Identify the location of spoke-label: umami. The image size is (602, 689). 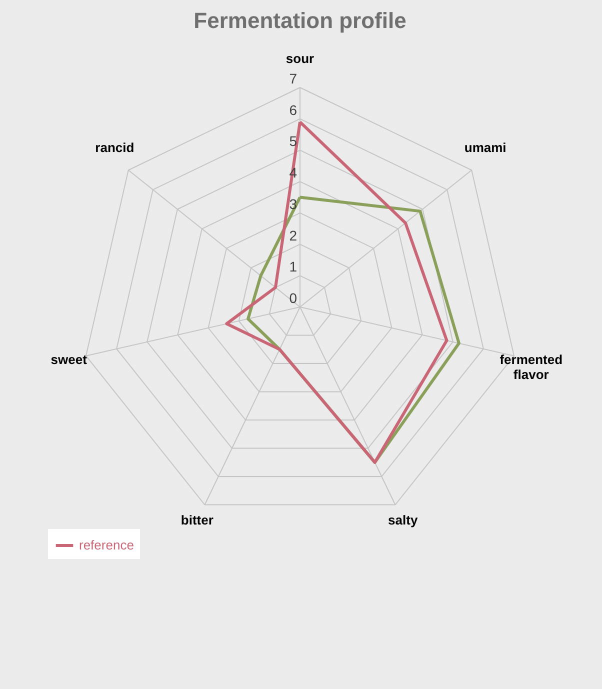
(485, 148).